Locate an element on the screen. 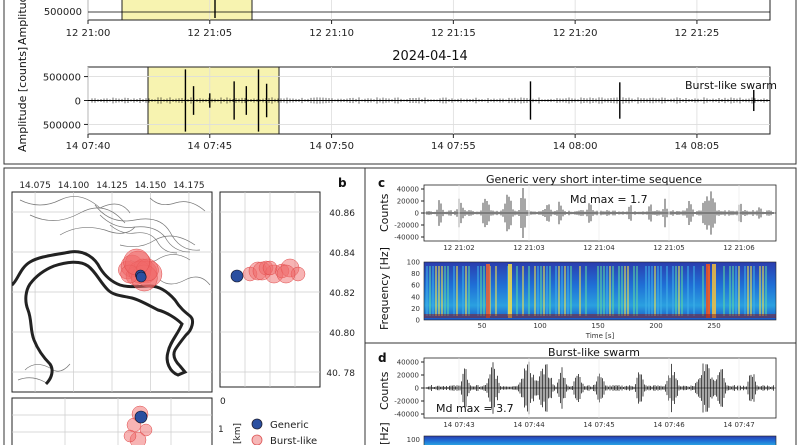 Image resolution: width=800 pixels, height=445 pixels. panel-d-title: Burst-like swarm is located at coordinates (594, 352).